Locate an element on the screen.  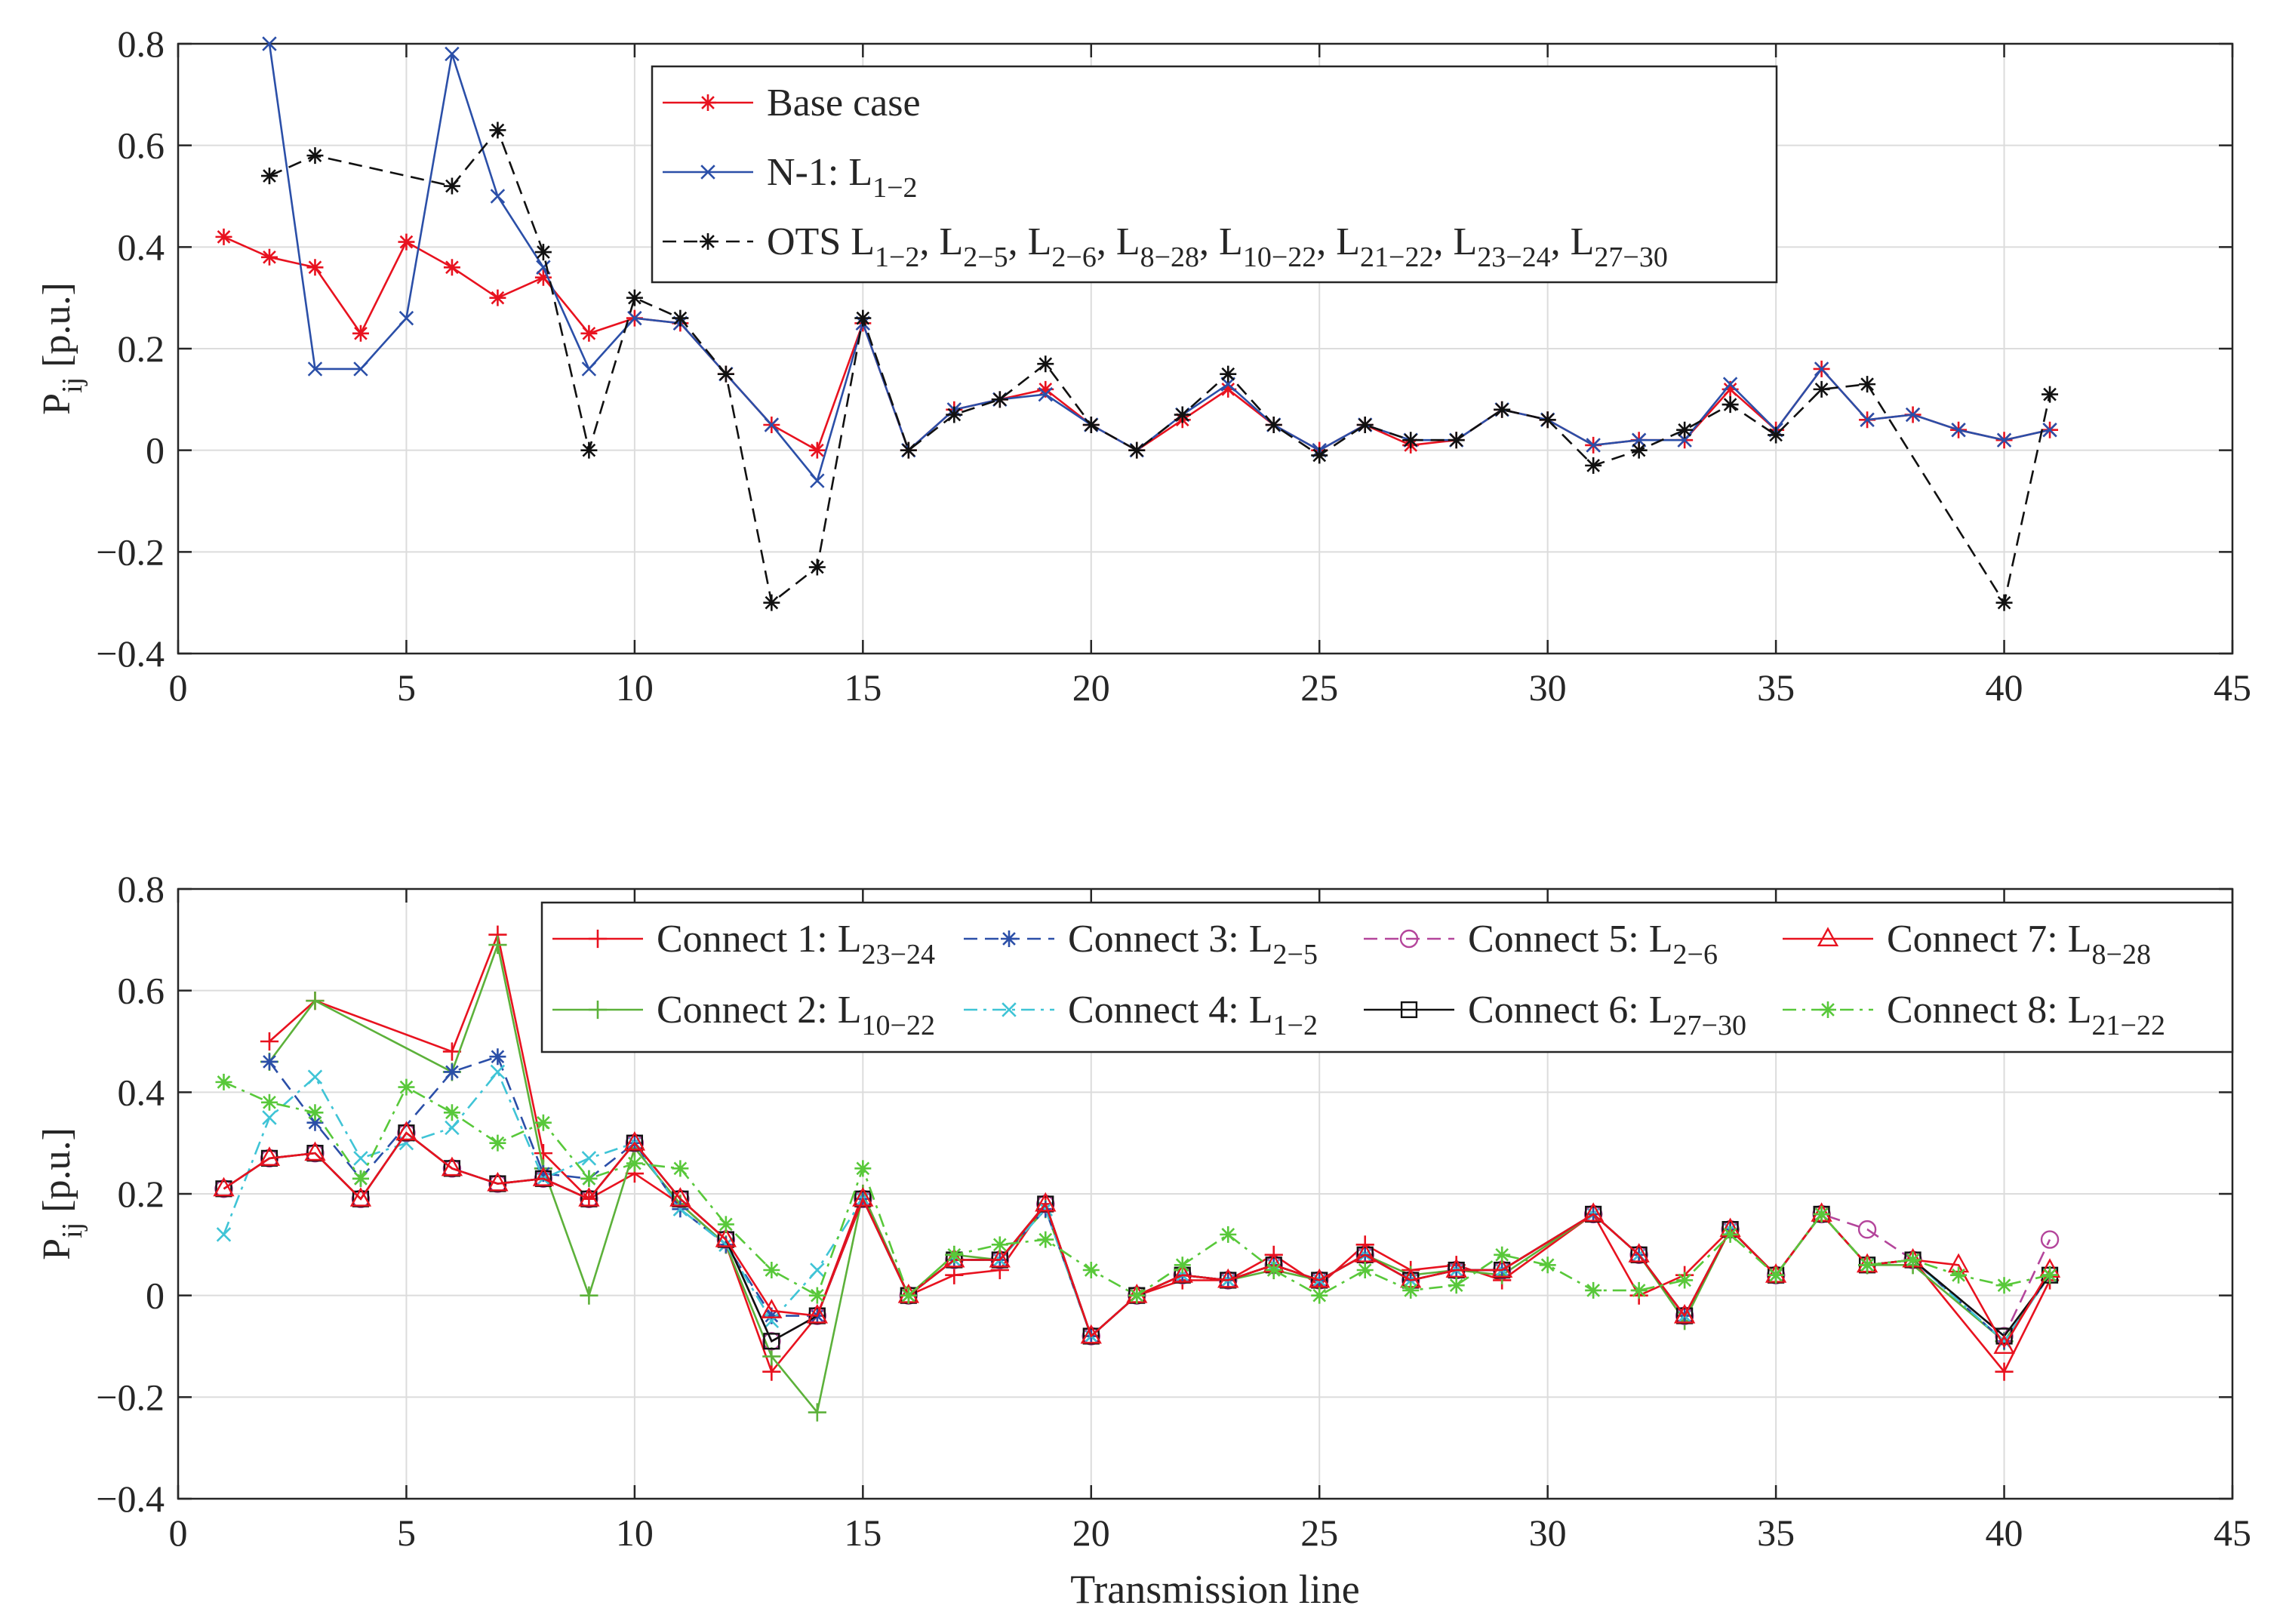
y-tick-label: −0.4 is located at coordinates (130, 653).